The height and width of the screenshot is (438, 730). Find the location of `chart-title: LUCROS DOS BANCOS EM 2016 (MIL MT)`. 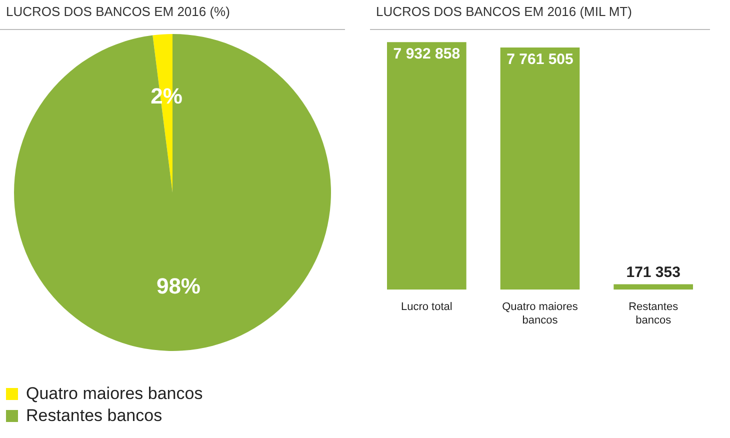

chart-title: LUCROS DOS BANCOS EM 2016 (MIL MT) is located at coordinates (504, 11).